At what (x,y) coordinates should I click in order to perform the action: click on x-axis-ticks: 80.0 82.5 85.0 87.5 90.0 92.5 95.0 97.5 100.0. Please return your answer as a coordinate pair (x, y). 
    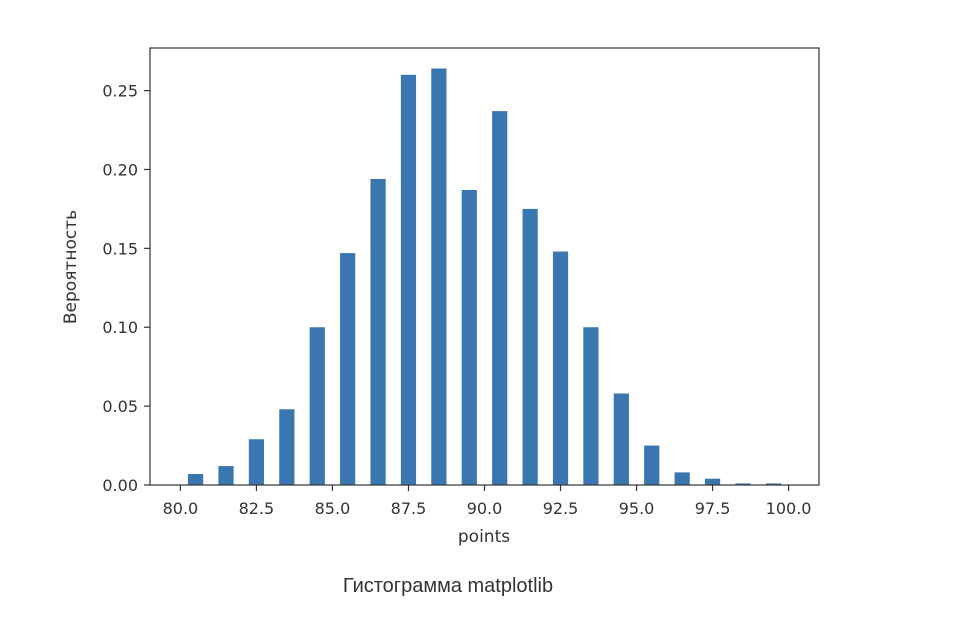
    Looking at the image, I should click on (487, 501).